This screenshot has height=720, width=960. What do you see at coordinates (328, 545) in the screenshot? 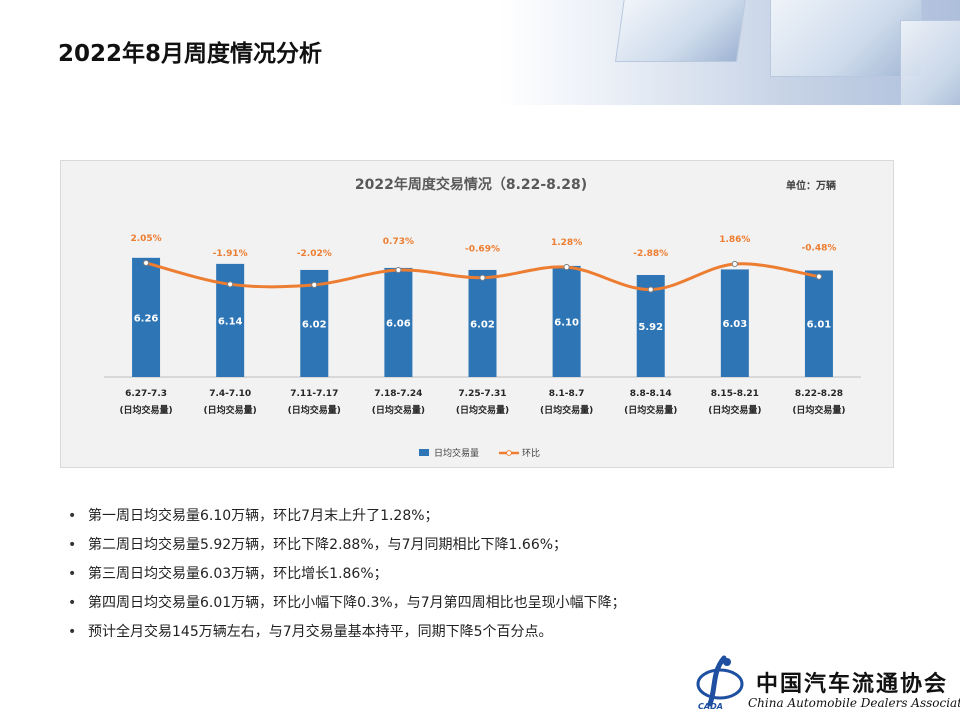
I see `analysis-text: 第二周日均交易量5.92万辆，环比下降2.88%，与7月同期相比下降1.66%；` at bounding box center [328, 545].